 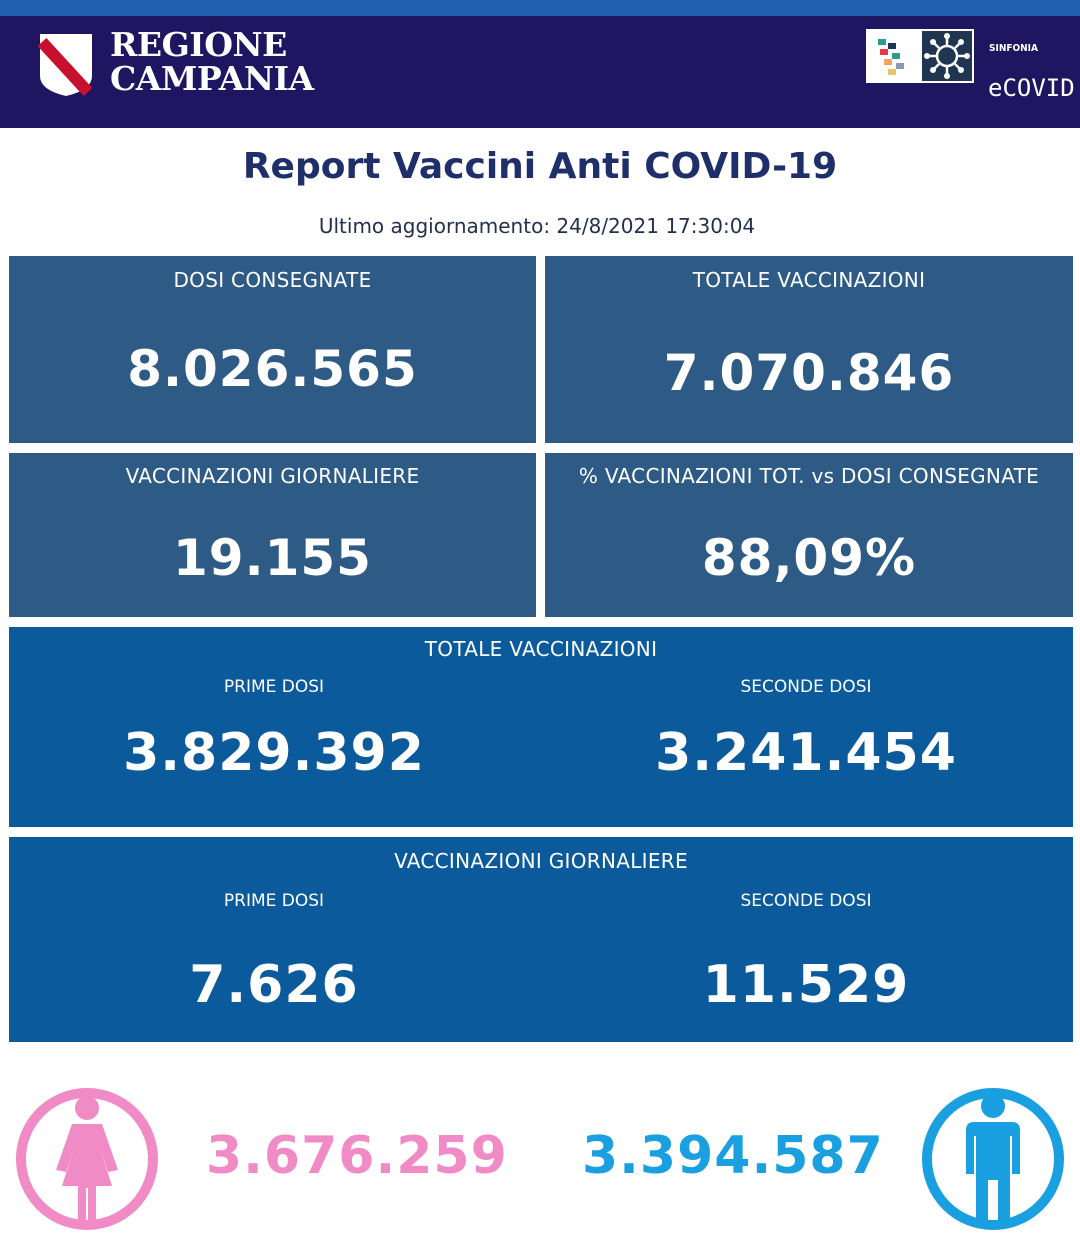 What do you see at coordinates (357, 1156) in the screenshot?
I see `female-vaccinated-value: 3.676.259` at bounding box center [357, 1156].